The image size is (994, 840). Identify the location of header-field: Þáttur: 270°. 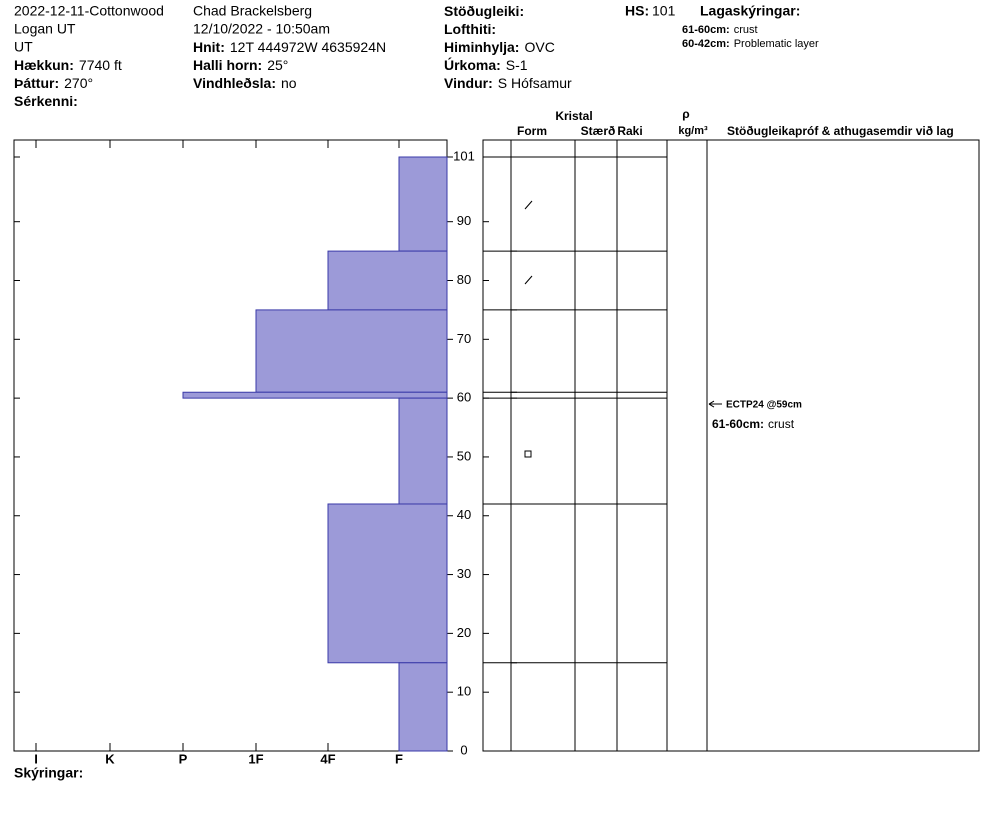
(53, 83).